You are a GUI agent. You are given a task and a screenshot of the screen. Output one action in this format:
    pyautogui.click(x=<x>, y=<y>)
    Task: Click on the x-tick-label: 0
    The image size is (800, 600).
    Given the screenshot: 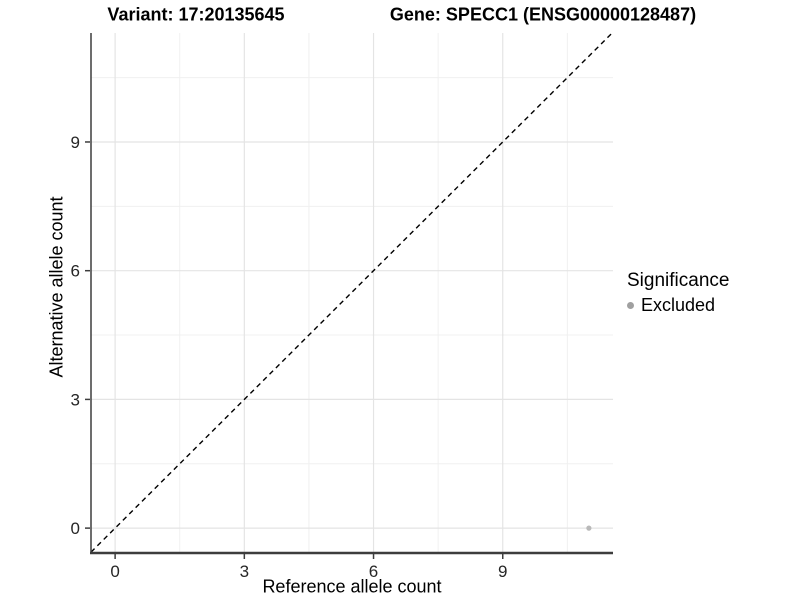 What is the action you would take?
    pyautogui.click(x=114, y=571)
    